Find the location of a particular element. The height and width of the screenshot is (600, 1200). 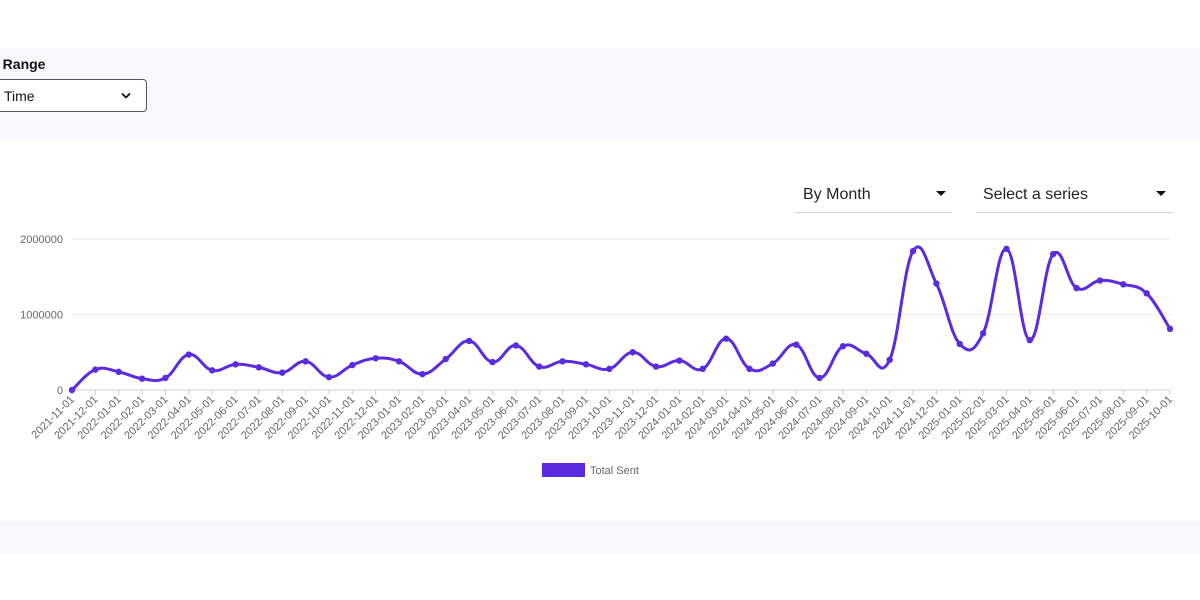

date-range-value: Time is located at coordinates (19, 95).